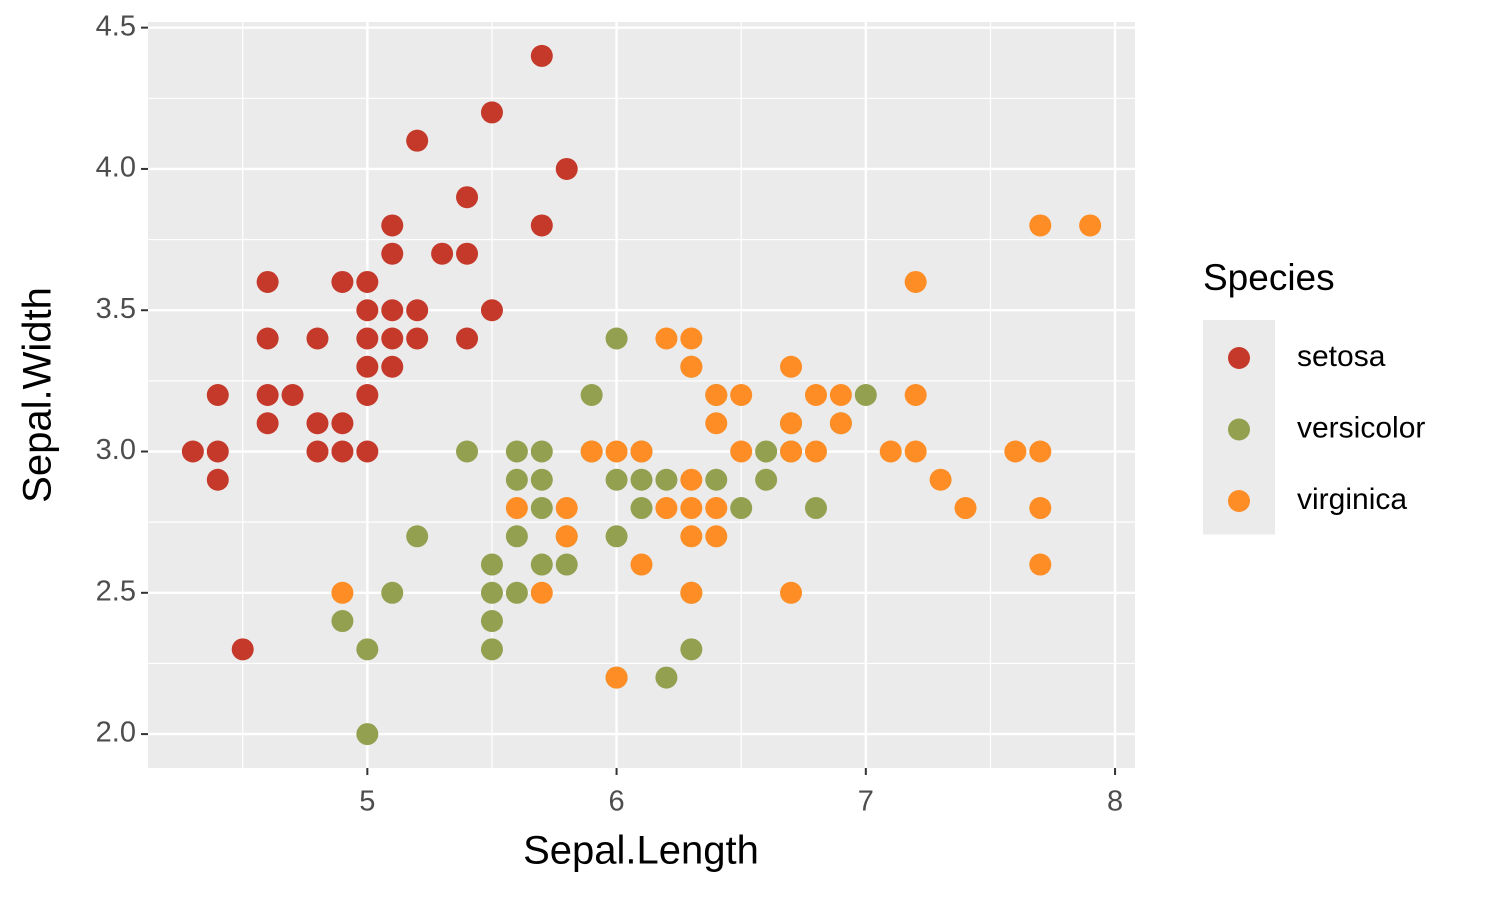  Describe the element at coordinates (116, 450) in the screenshot. I see `y-tick-label: 3.0` at that location.